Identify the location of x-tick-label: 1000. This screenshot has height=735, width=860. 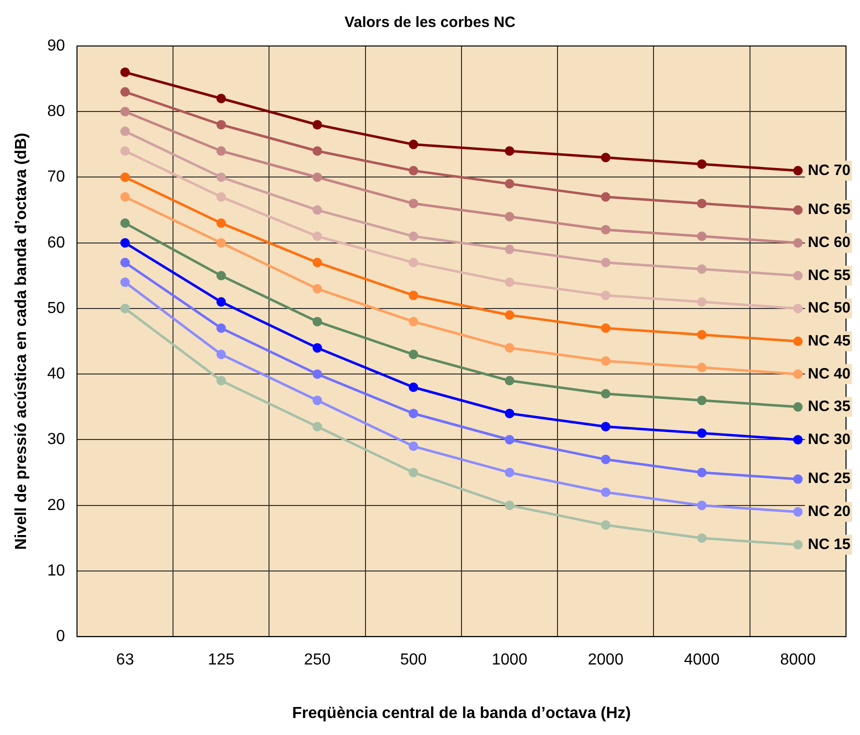
(510, 660).